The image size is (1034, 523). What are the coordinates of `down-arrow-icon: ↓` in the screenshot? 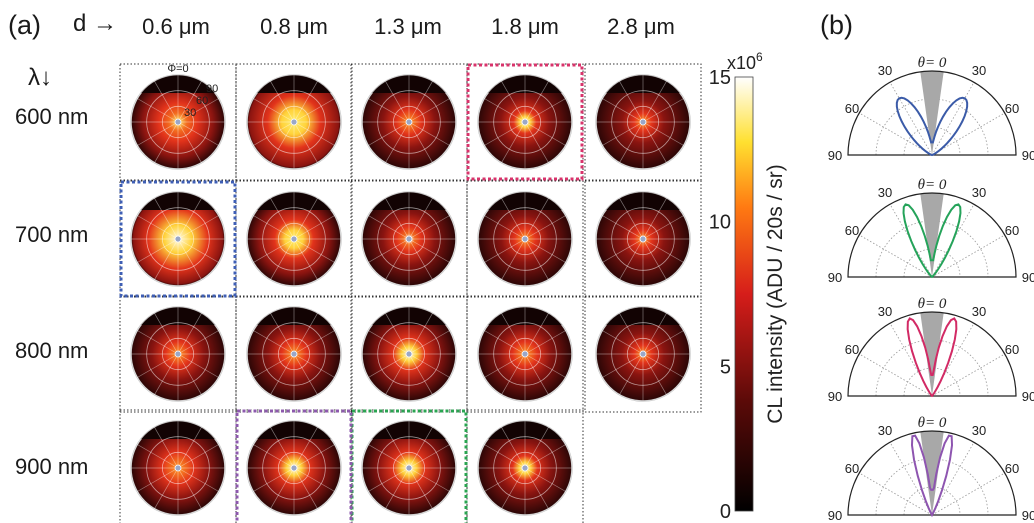 It's located at (46, 77).